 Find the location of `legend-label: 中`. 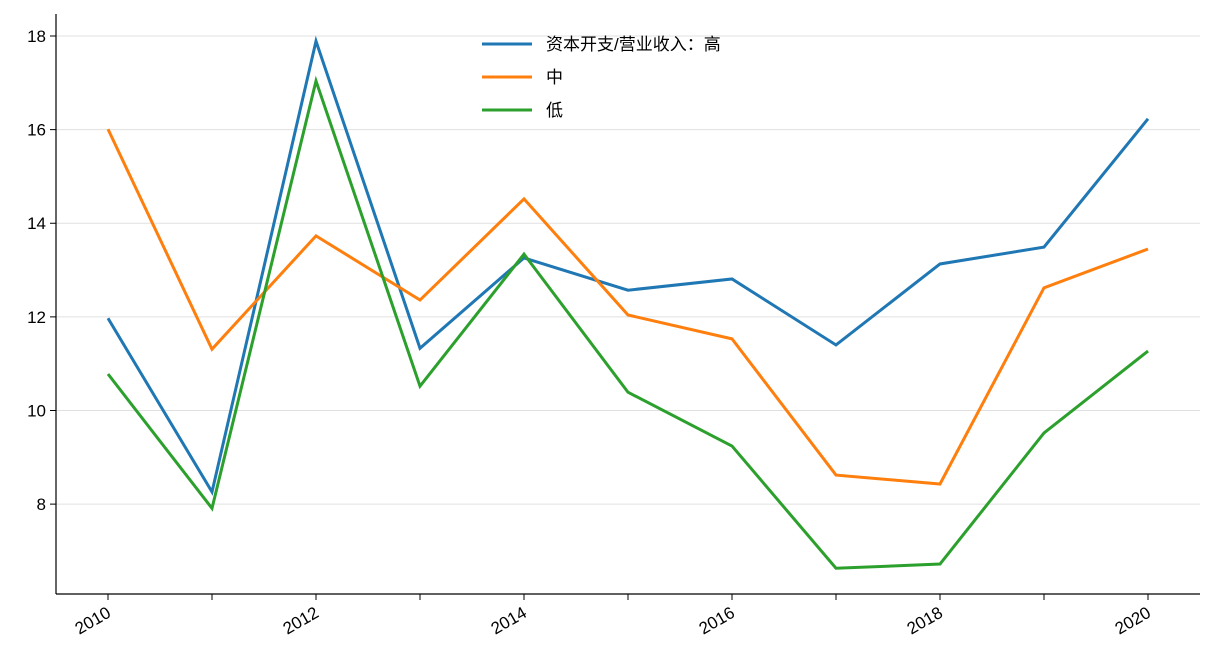

legend-label: 中 is located at coordinates (554, 77).